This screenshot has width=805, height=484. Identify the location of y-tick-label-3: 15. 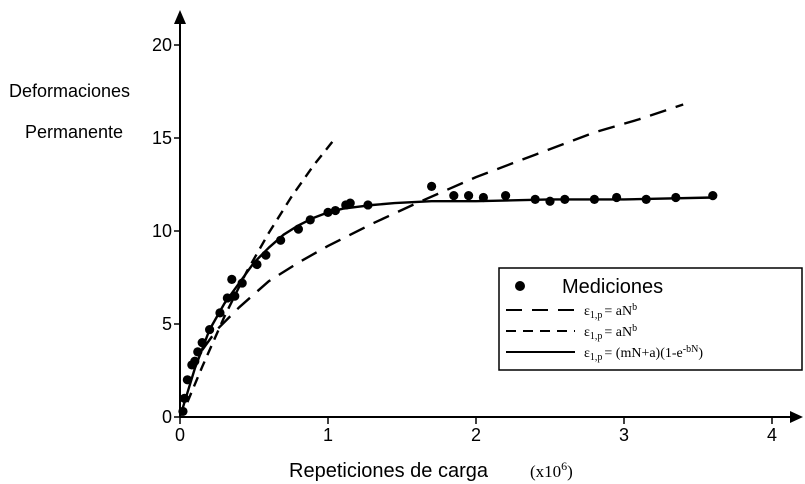
(162, 138).